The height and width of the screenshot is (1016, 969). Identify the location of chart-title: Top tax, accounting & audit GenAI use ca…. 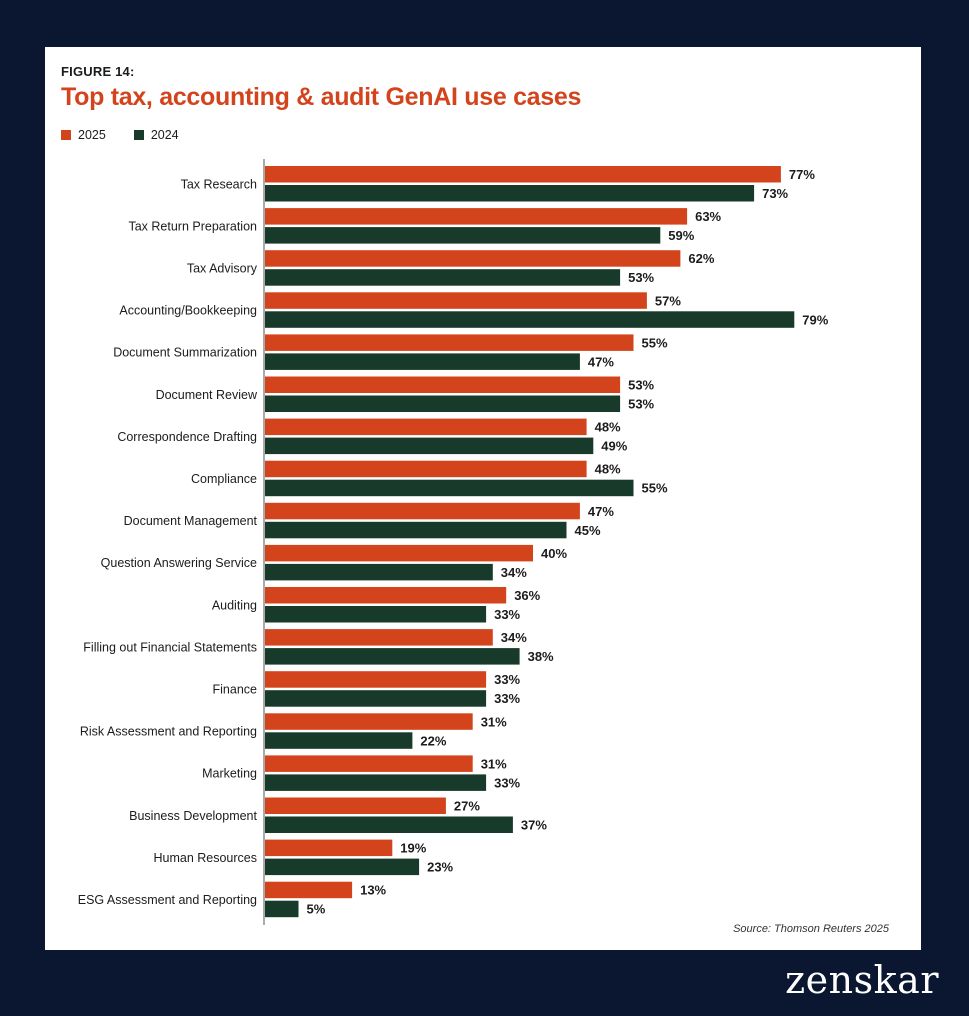
(321, 97).